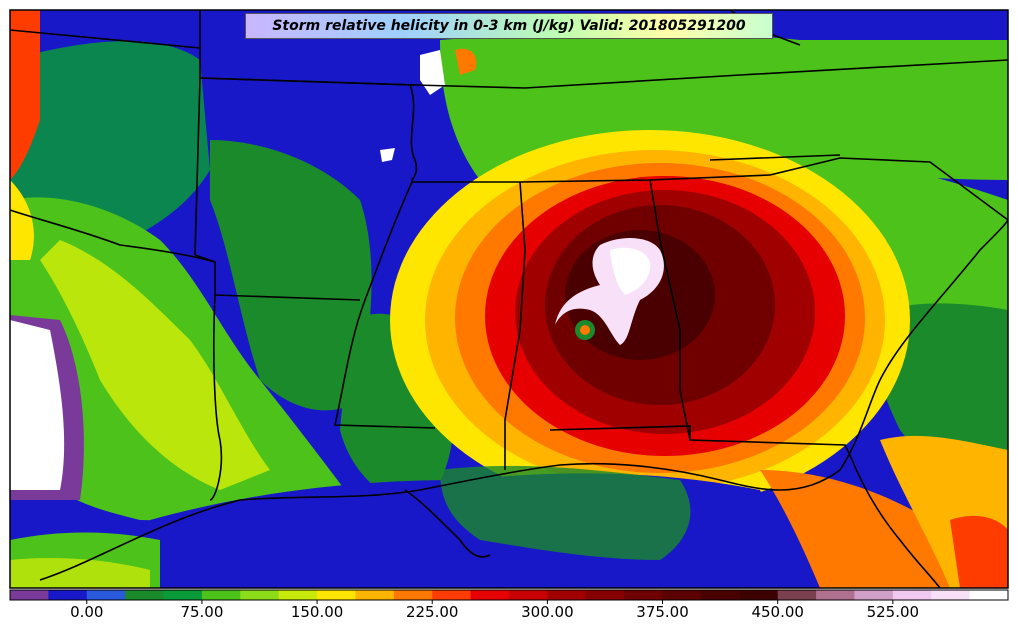 This screenshot has width=1018, height=633. I want to click on colorbar-tick-label: 225.00, so click(432, 612).